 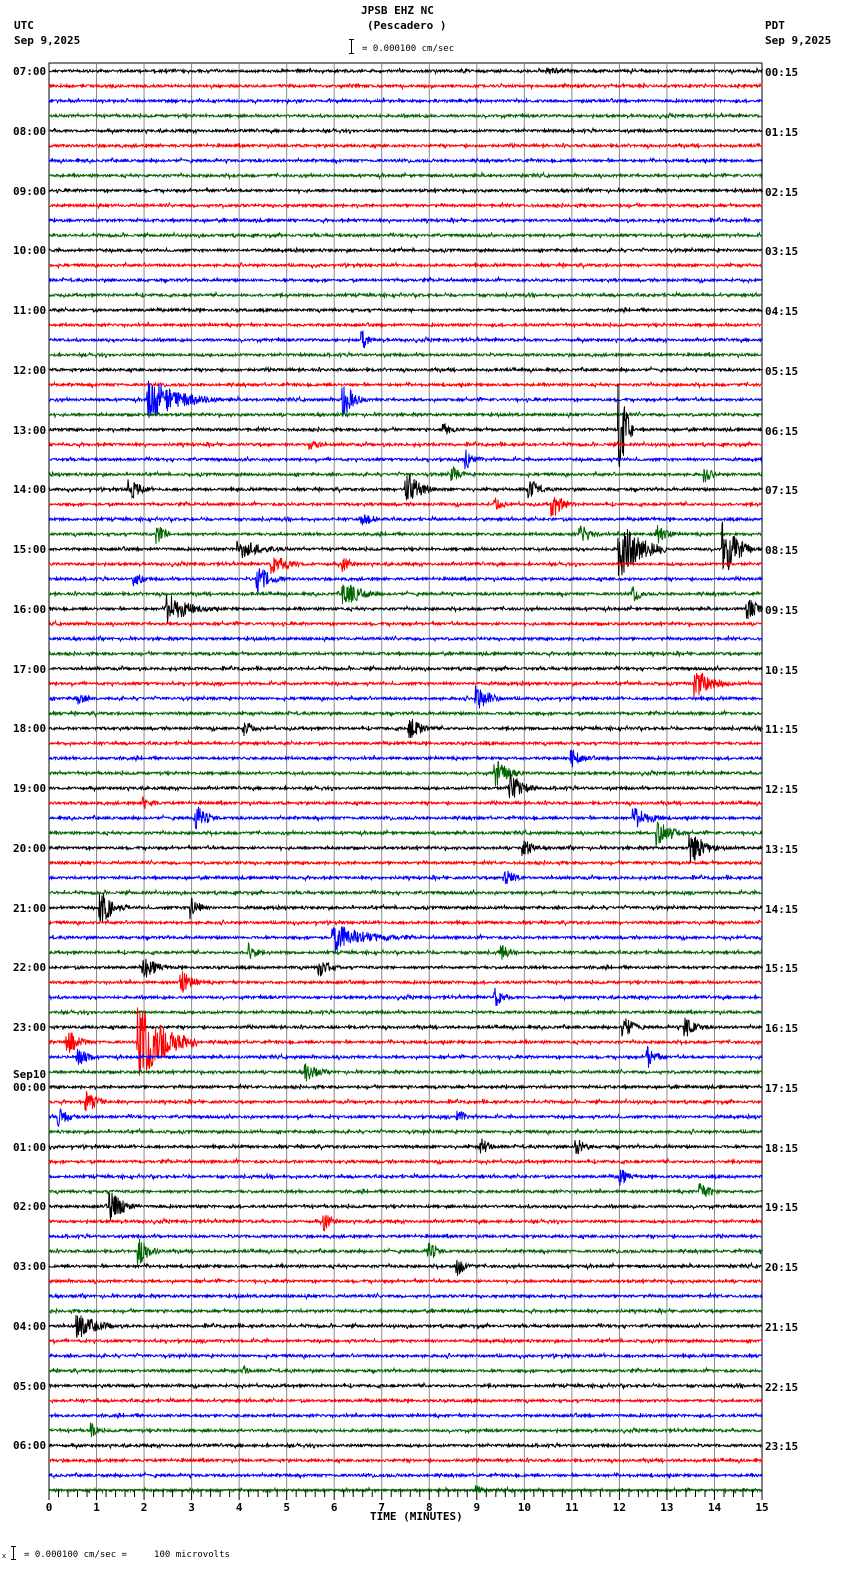 I want to click on pdt-hour-label: 14:15, so click(x=782, y=909).